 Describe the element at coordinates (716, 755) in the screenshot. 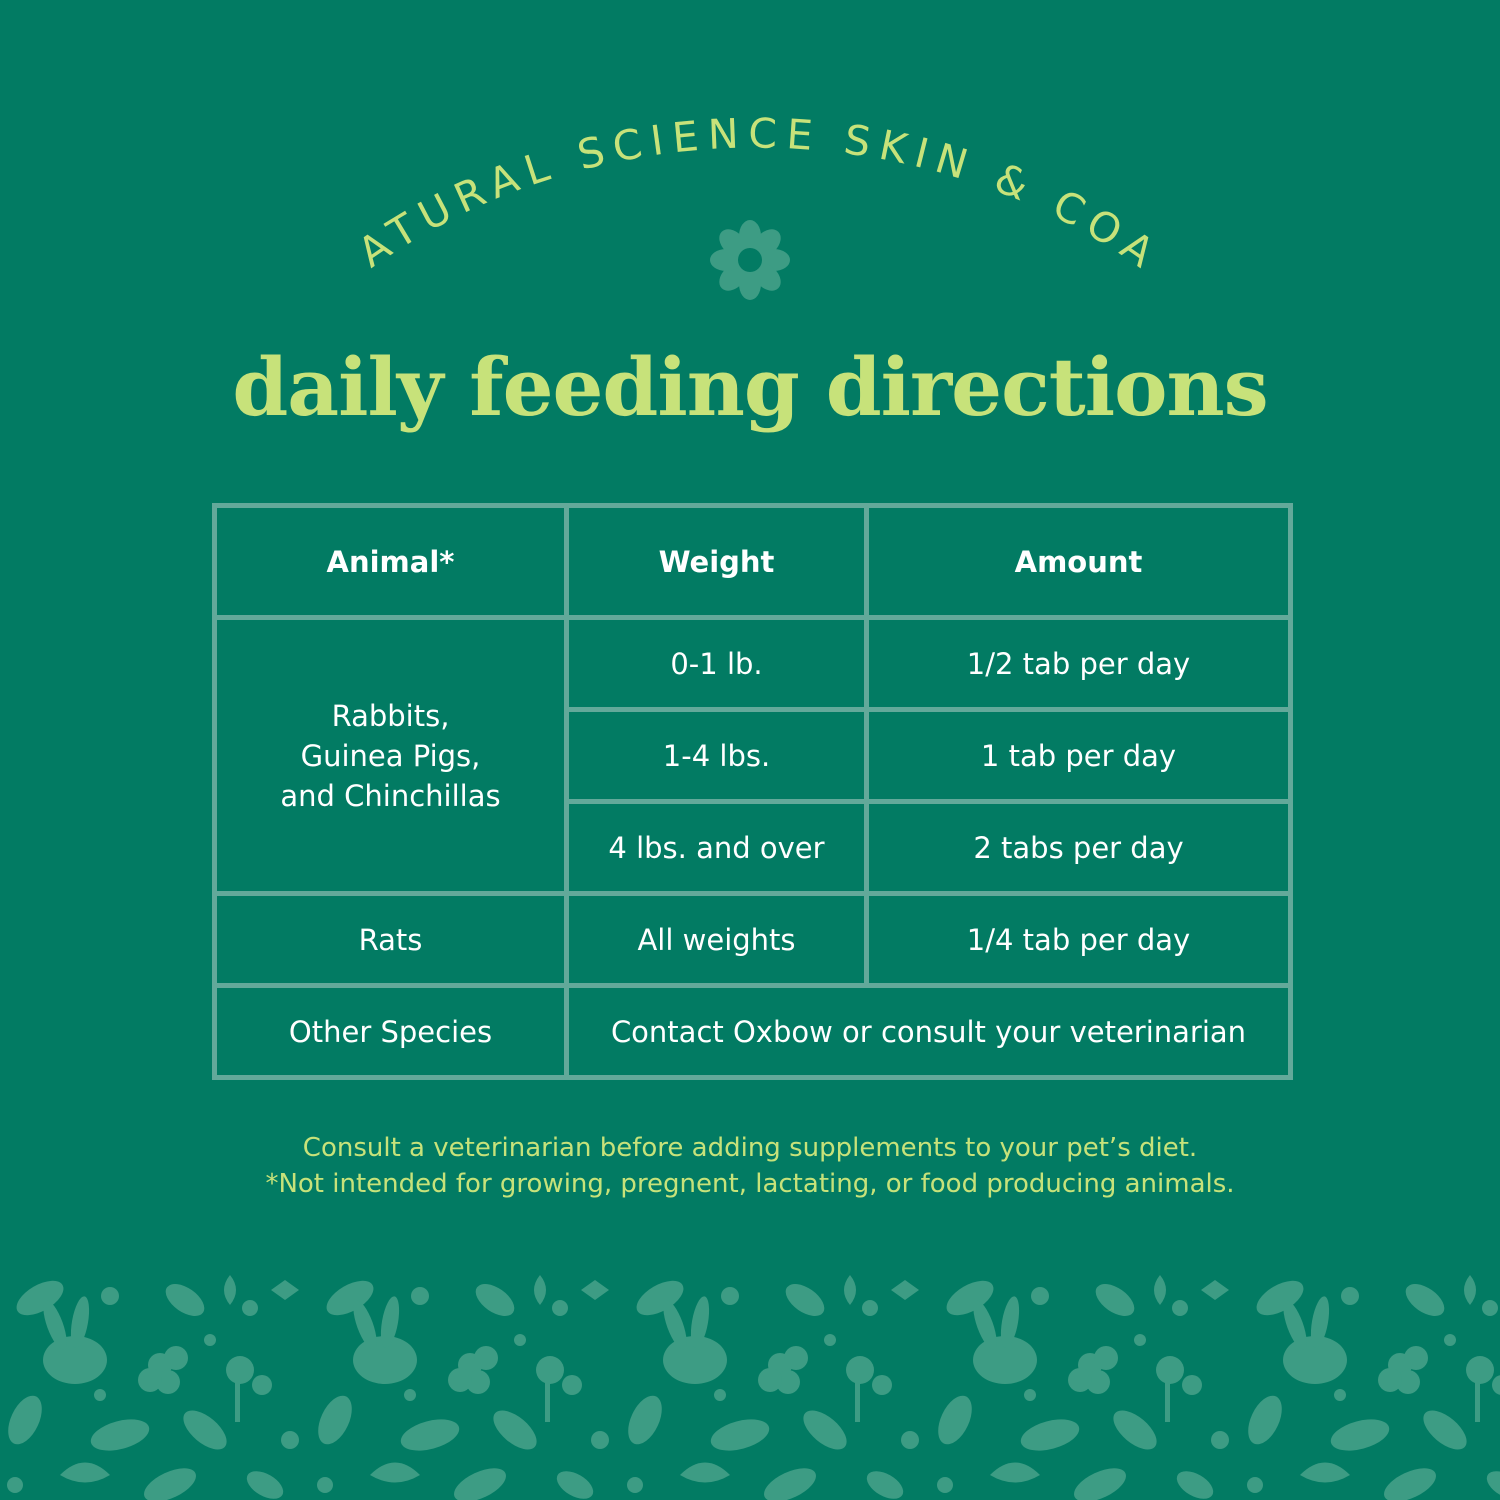

I see `weight-cell: 1-4 lbs.` at that location.